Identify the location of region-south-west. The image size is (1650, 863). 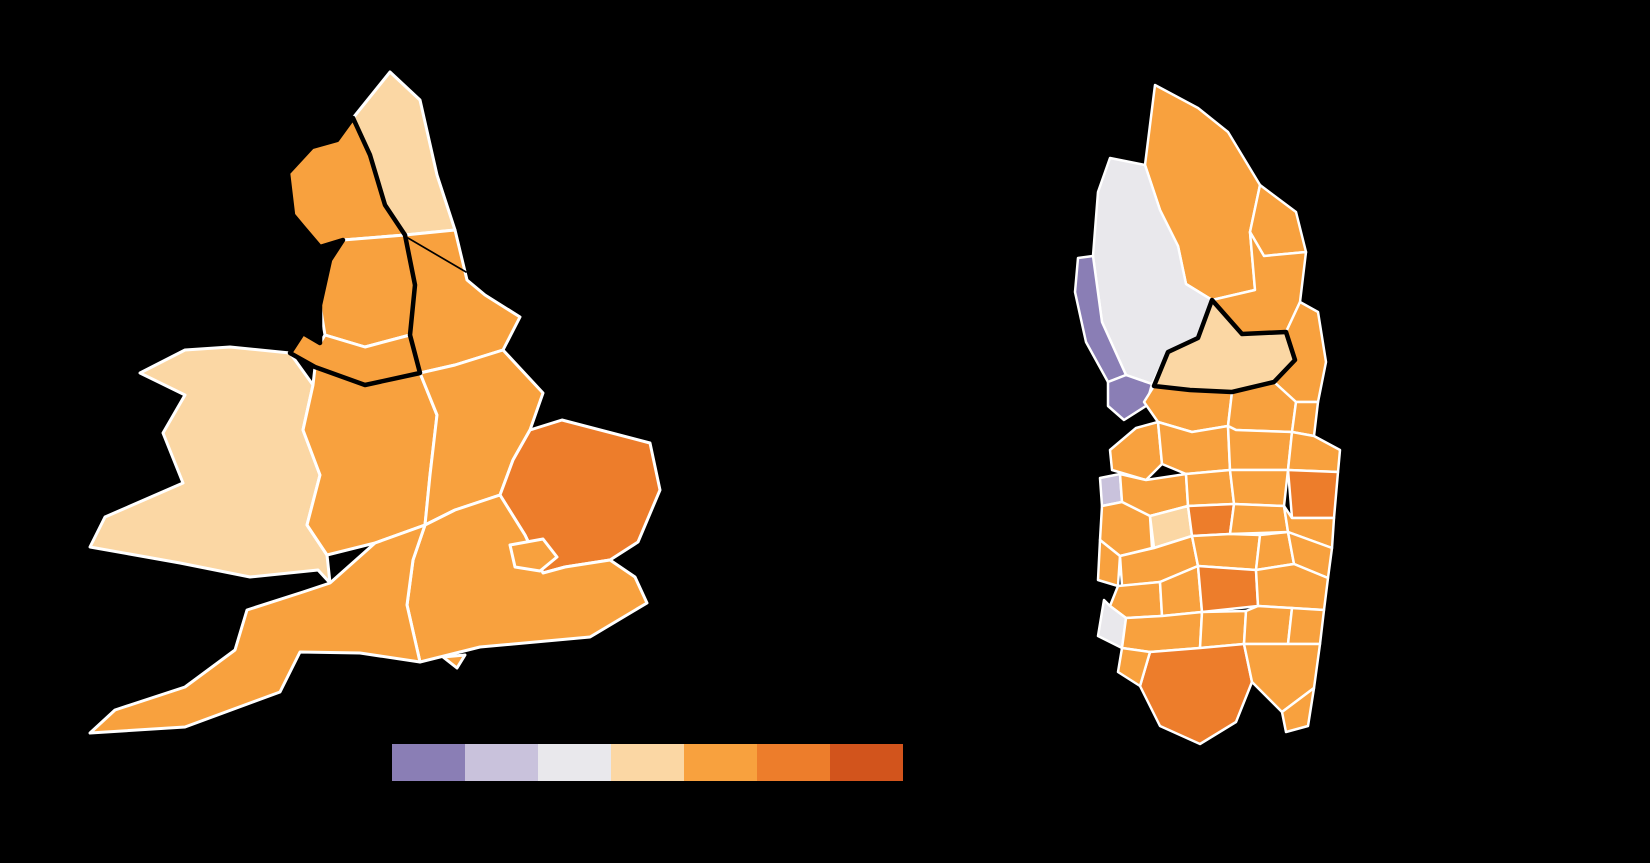
(257, 629).